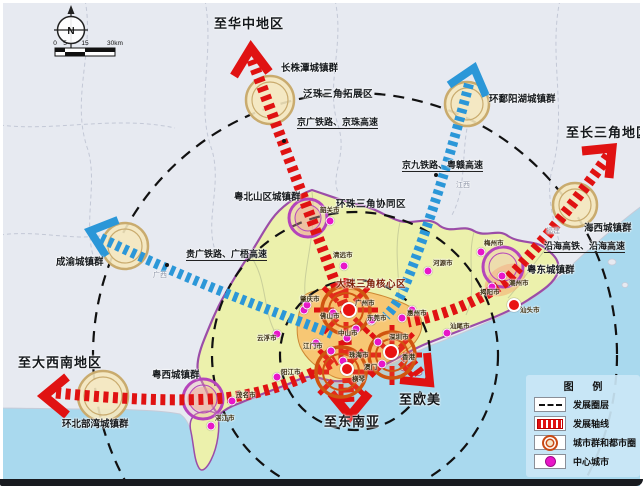 The height and width of the screenshot is (486, 643). I want to click on city-dot-zhanjiang, so click(211, 426).